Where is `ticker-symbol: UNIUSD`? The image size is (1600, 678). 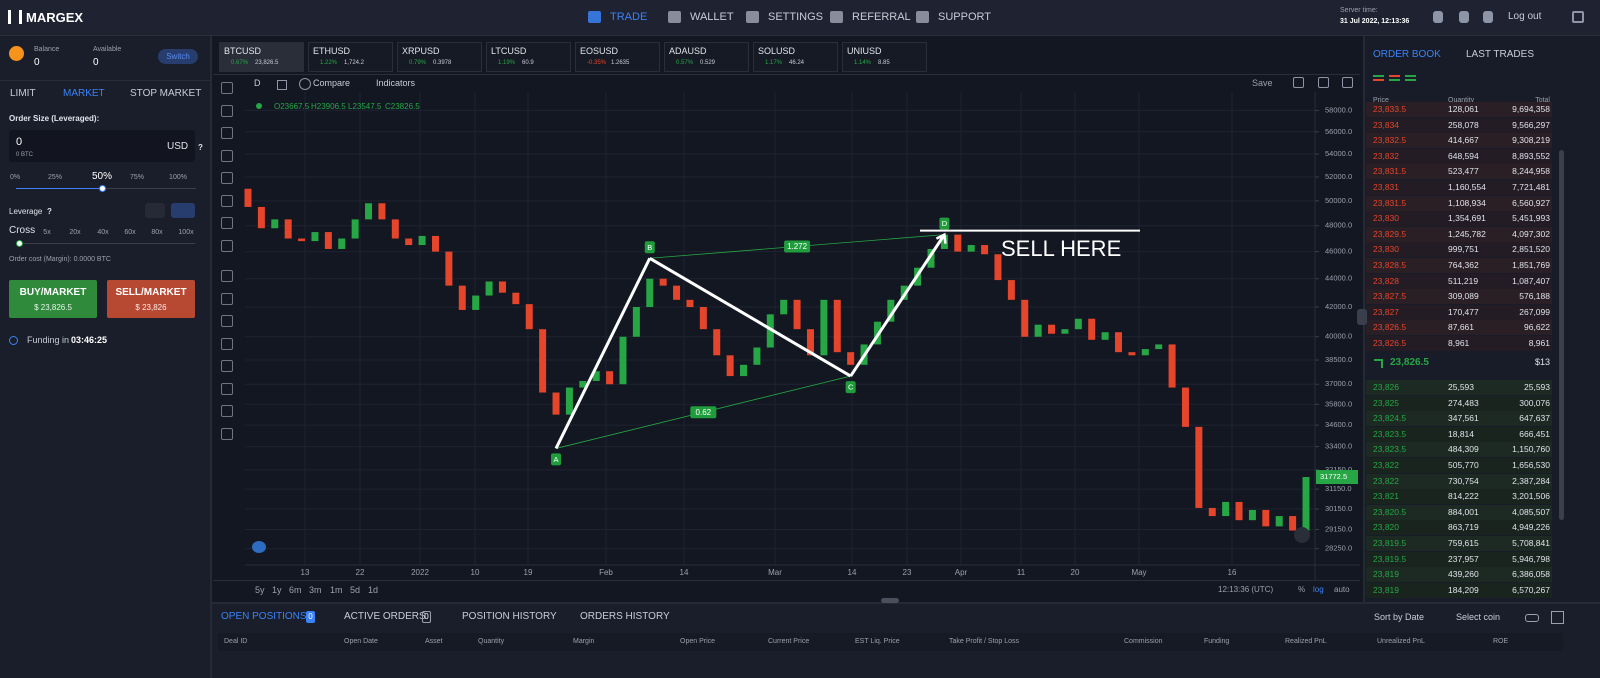
ticker-symbol: UNIUSD is located at coordinates (864, 51).